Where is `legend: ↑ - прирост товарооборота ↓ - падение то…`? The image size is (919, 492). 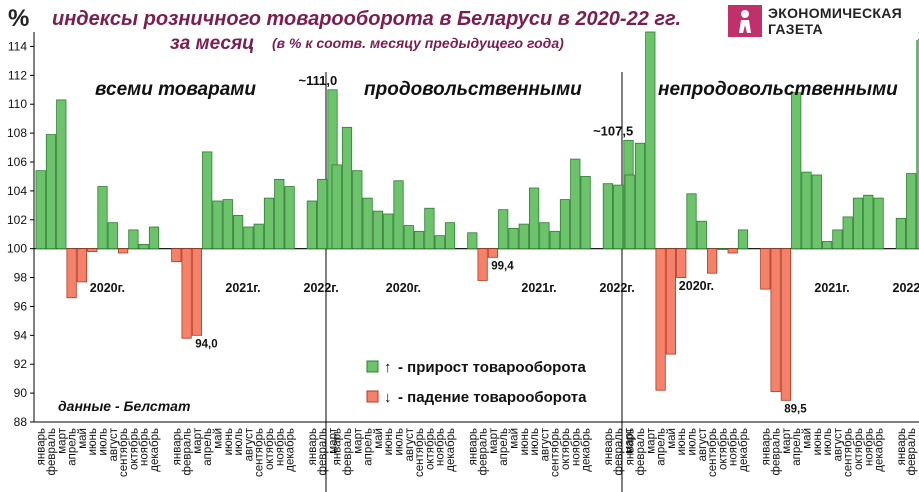
legend: ↑ - прирост товарооборота ↓ - падение то… is located at coordinates (476, 382).